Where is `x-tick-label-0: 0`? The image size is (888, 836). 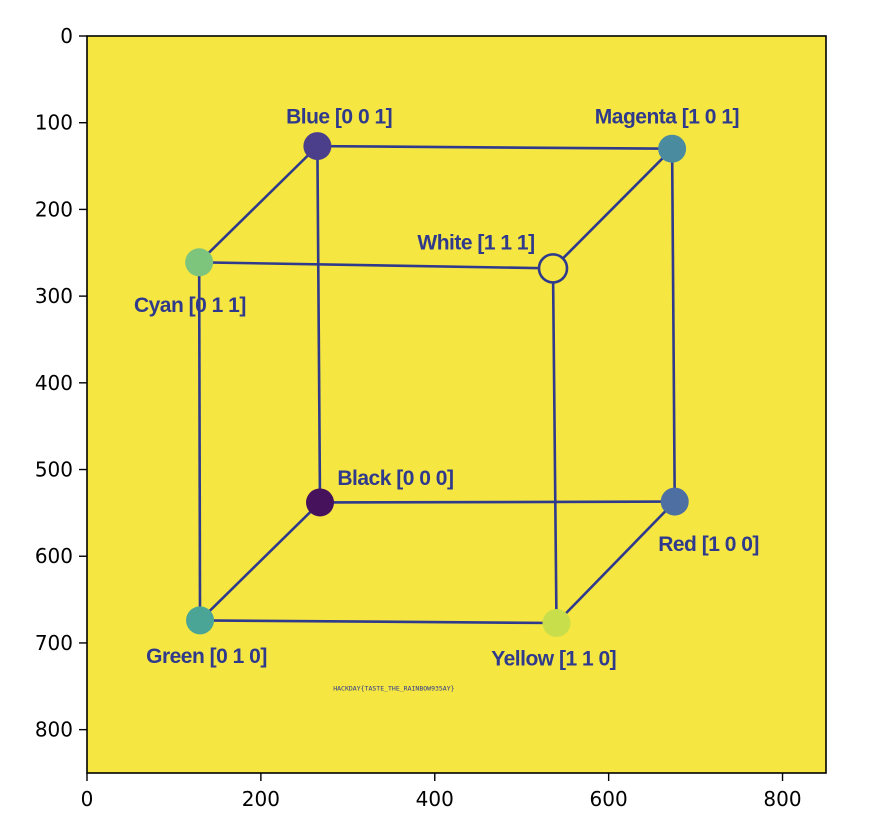 x-tick-label-0: 0 is located at coordinates (87, 799).